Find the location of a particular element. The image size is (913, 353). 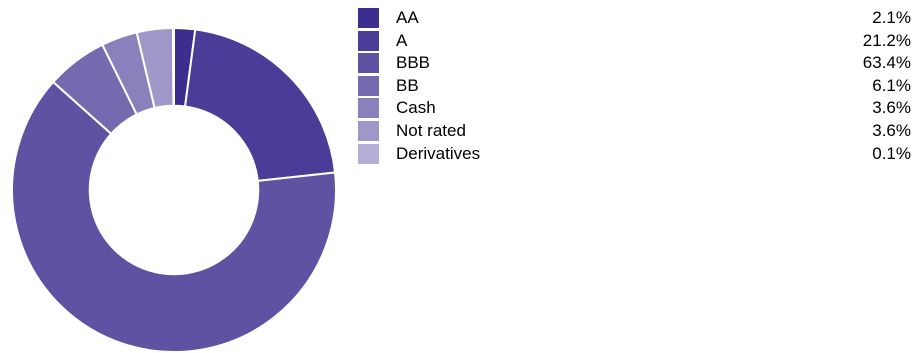

donut-slice-a is located at coordinates (260, 105).